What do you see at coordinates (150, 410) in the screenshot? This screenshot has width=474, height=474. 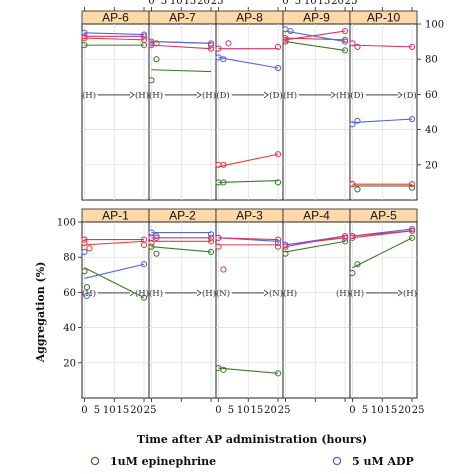 I see `x-tick-label: 25` at bounding box center [150, 410].